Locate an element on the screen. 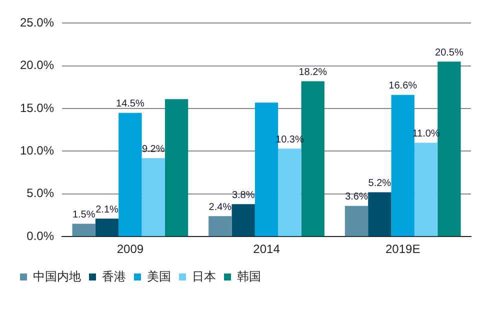 The height and width of the screenshot is (321, 499). y-tick-label: 0.0% is located at coordinates (40, 235).